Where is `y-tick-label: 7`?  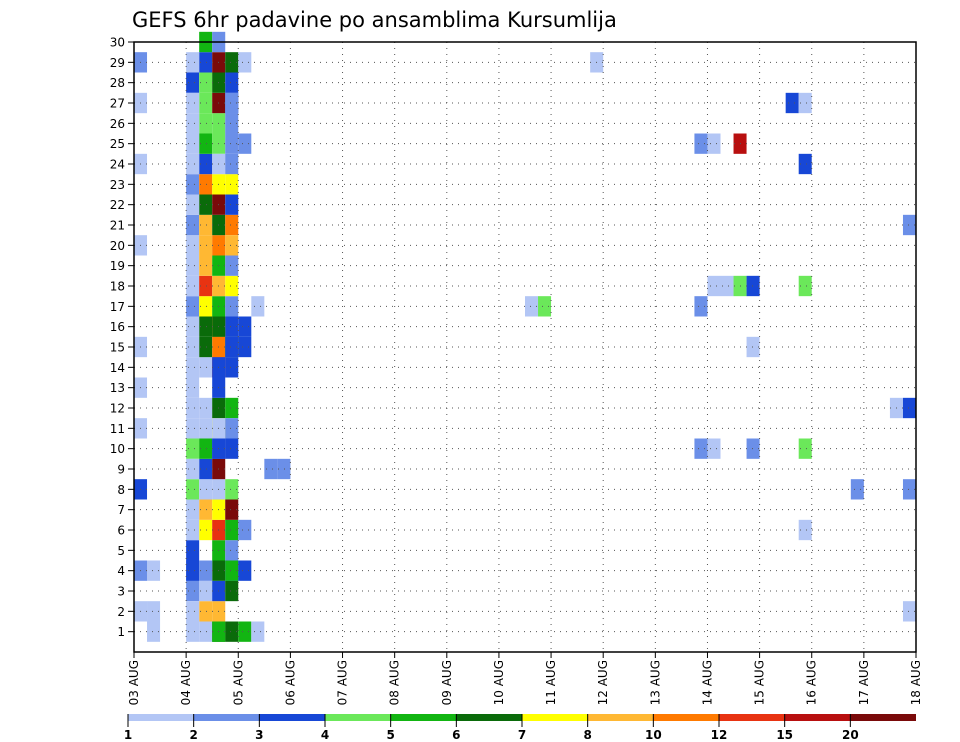
y-tick-label: 7 is located at coordinates (121, 510).